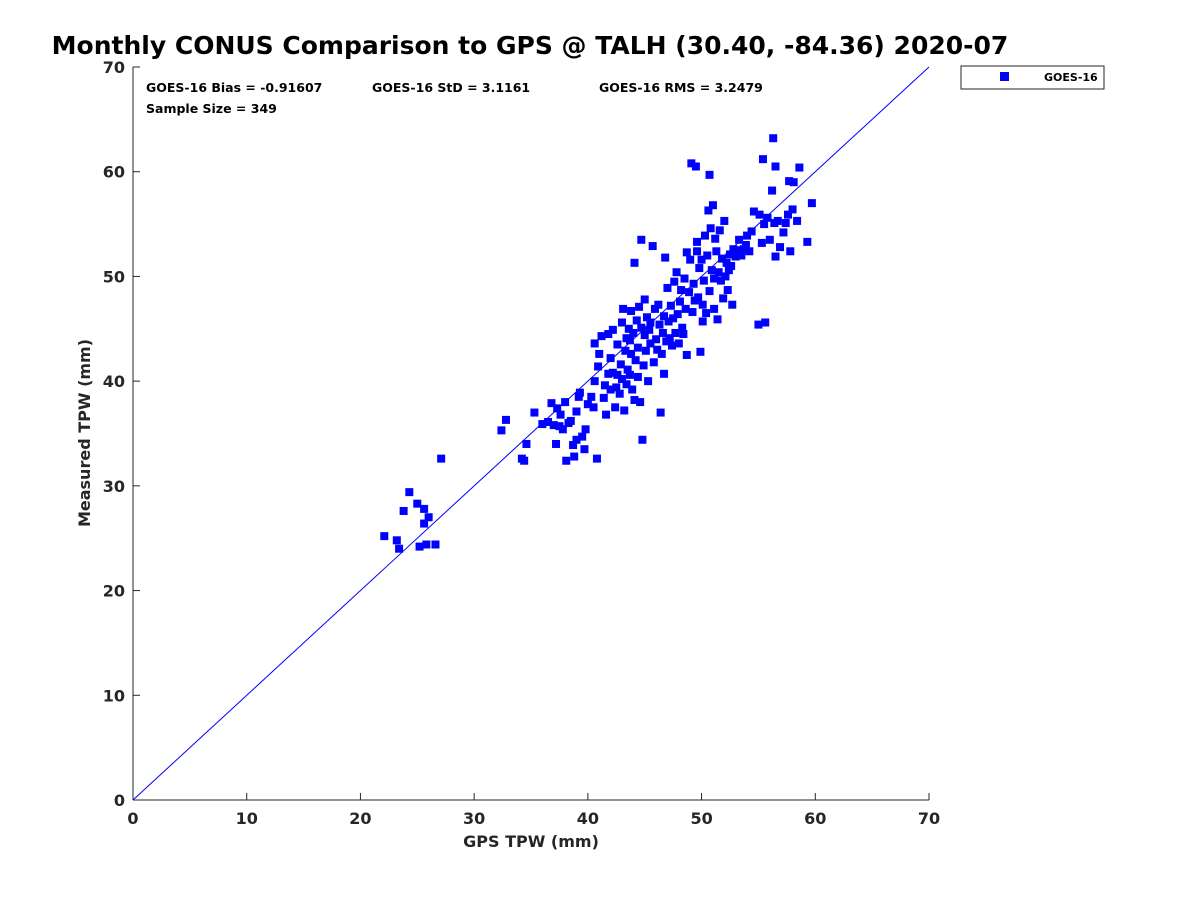 The height and width of the screenshot is (900, 1200). I want to click on stat-std: GOES-16 StD = 3.1161, so click(451, 87).